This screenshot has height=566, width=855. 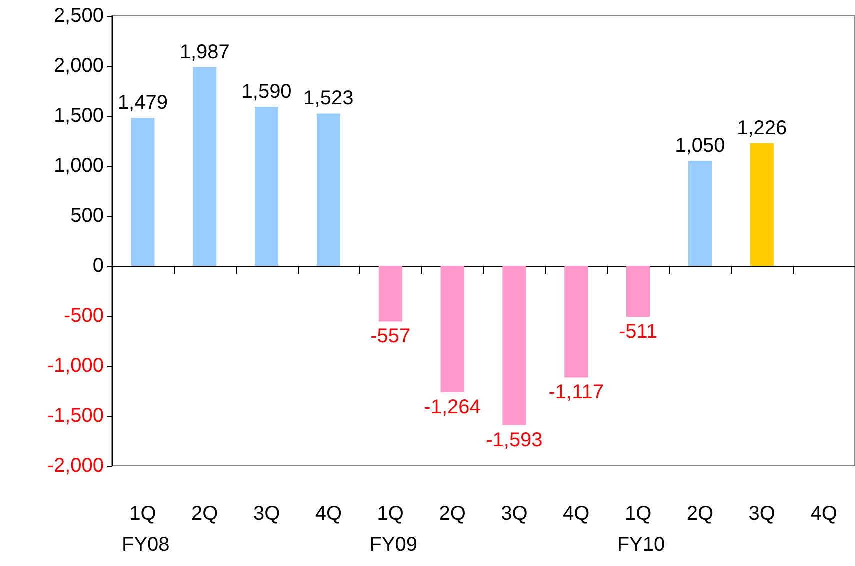 I want to click on y-tick-label: 0, so click(x=98, y=266).